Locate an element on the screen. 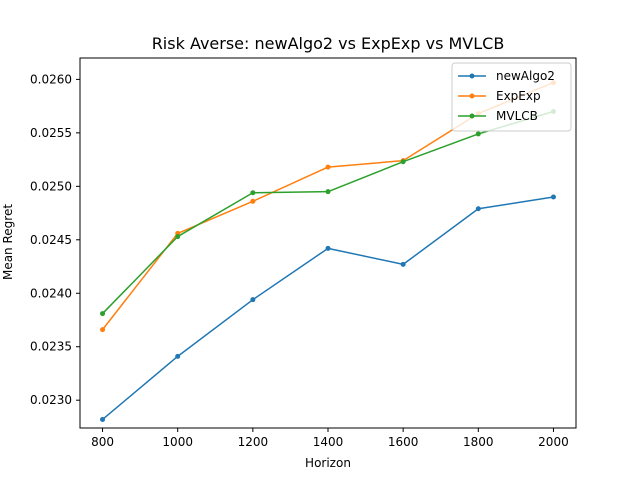 The width and height of the screenshot is (640, 480). legend-label-newalgo2: newAlgo2 is located at coordinates (525, 76).